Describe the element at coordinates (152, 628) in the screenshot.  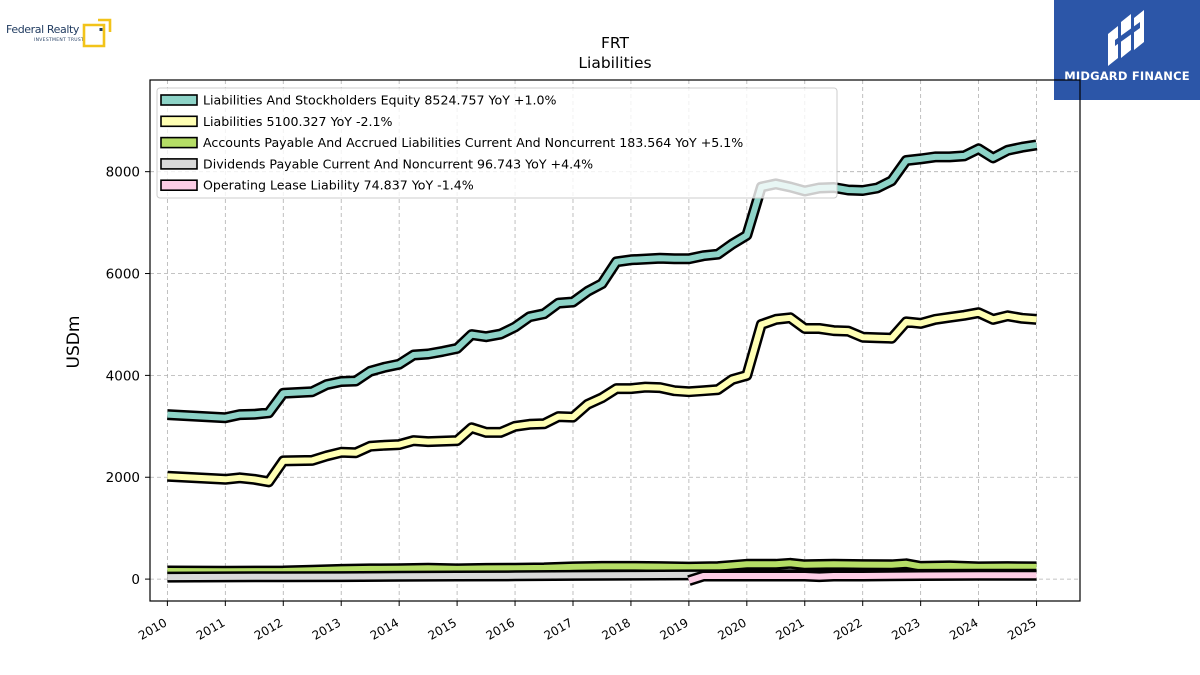
I see `x-tick-label: 2010` at that location.